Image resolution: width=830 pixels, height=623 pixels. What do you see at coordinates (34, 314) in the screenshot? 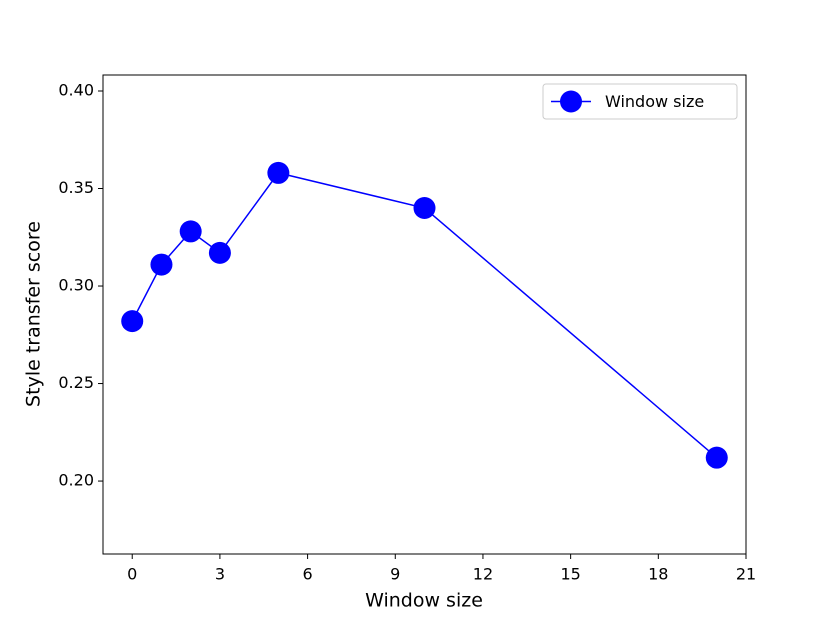
I see `y-axis-label: Style transfer score` at bounding box center [34, 314].